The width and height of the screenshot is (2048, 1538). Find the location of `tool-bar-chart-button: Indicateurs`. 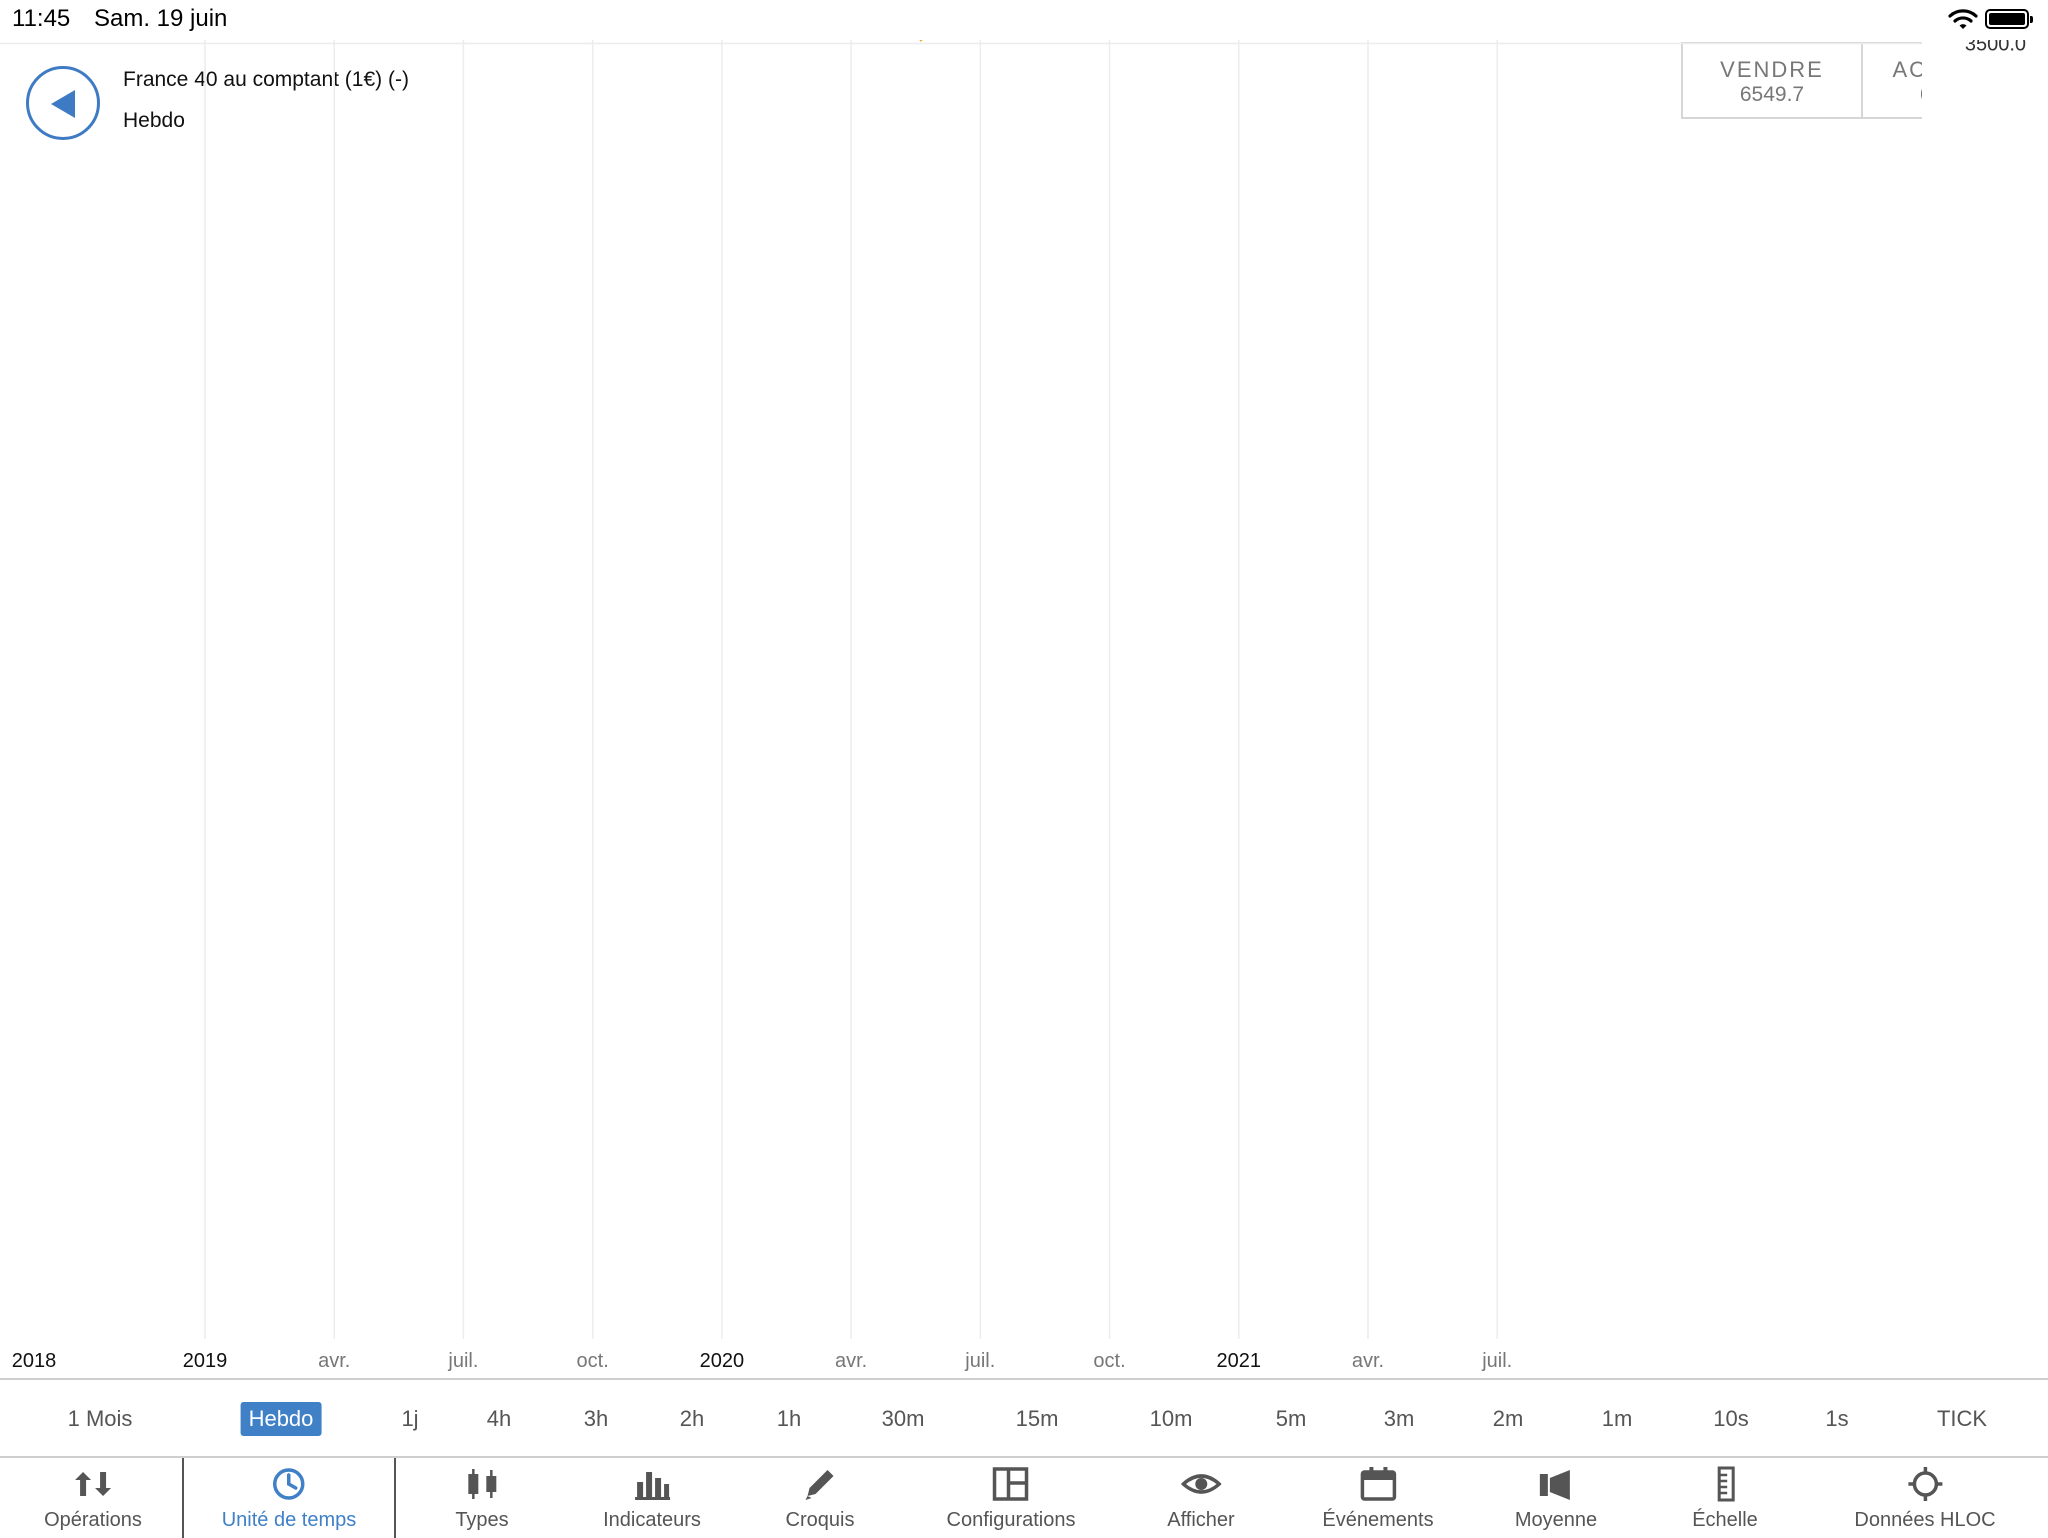

tool-bar-chart-button: Indicateurs is located at coordinates (652, 1498).